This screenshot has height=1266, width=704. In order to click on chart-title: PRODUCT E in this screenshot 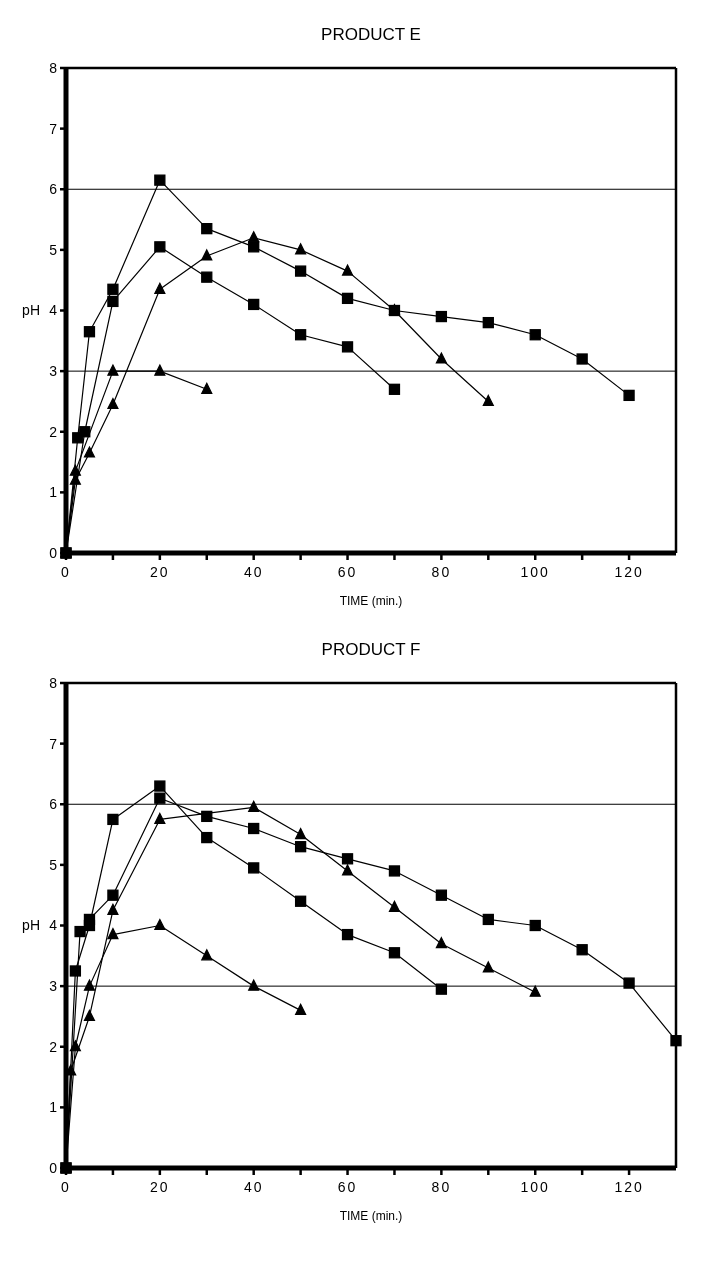, I will do `click(371, 34)`.